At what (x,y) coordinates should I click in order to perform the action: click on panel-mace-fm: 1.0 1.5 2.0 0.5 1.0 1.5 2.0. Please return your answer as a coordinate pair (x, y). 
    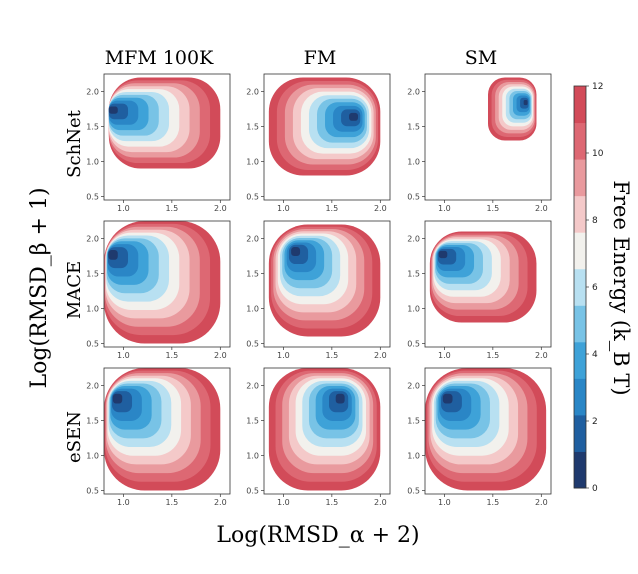
    Looking at the image, I should click on (318, 290).